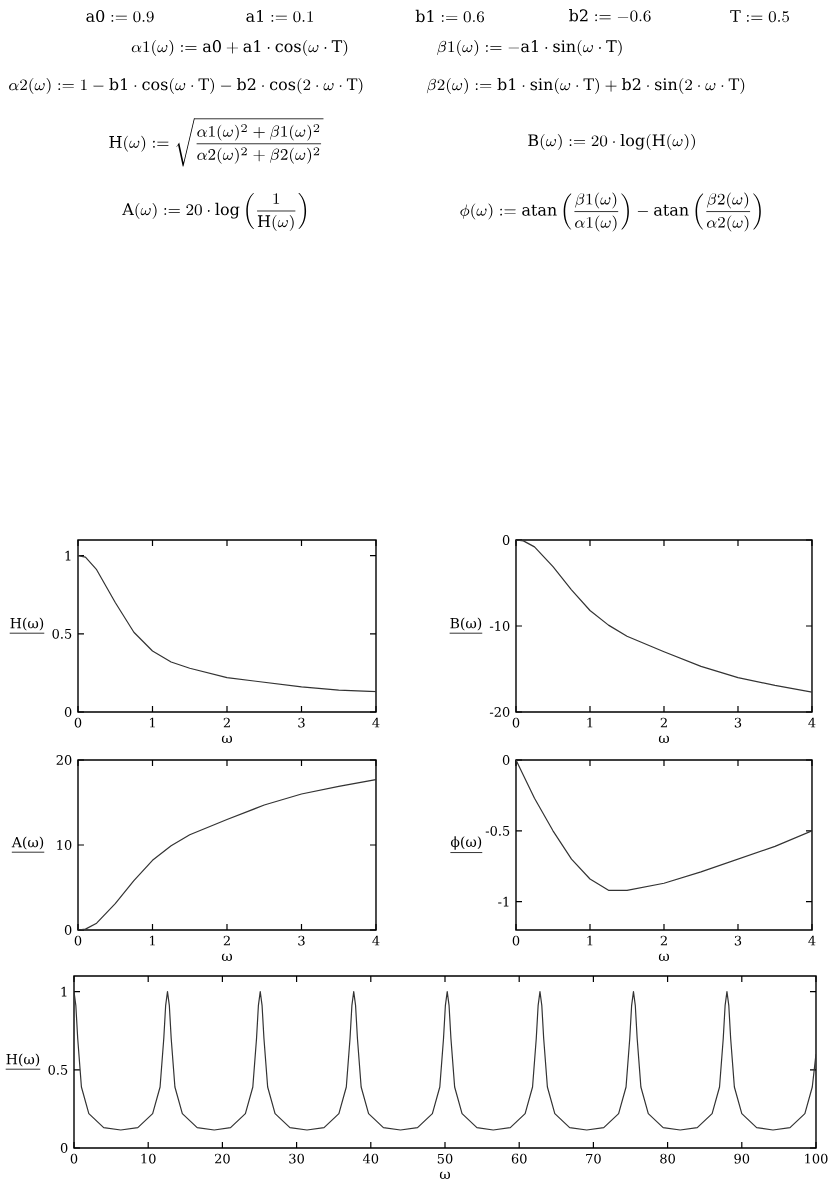 The width and height of the screenshot is (834, 1186). What do you see at coordinates (612, 142) in the screenshot?
I see `text: $\mathrm{B}(\omega) := 20\cdot\log(\mathrm{H}(\omega))$` at bounding box center [612, 142].